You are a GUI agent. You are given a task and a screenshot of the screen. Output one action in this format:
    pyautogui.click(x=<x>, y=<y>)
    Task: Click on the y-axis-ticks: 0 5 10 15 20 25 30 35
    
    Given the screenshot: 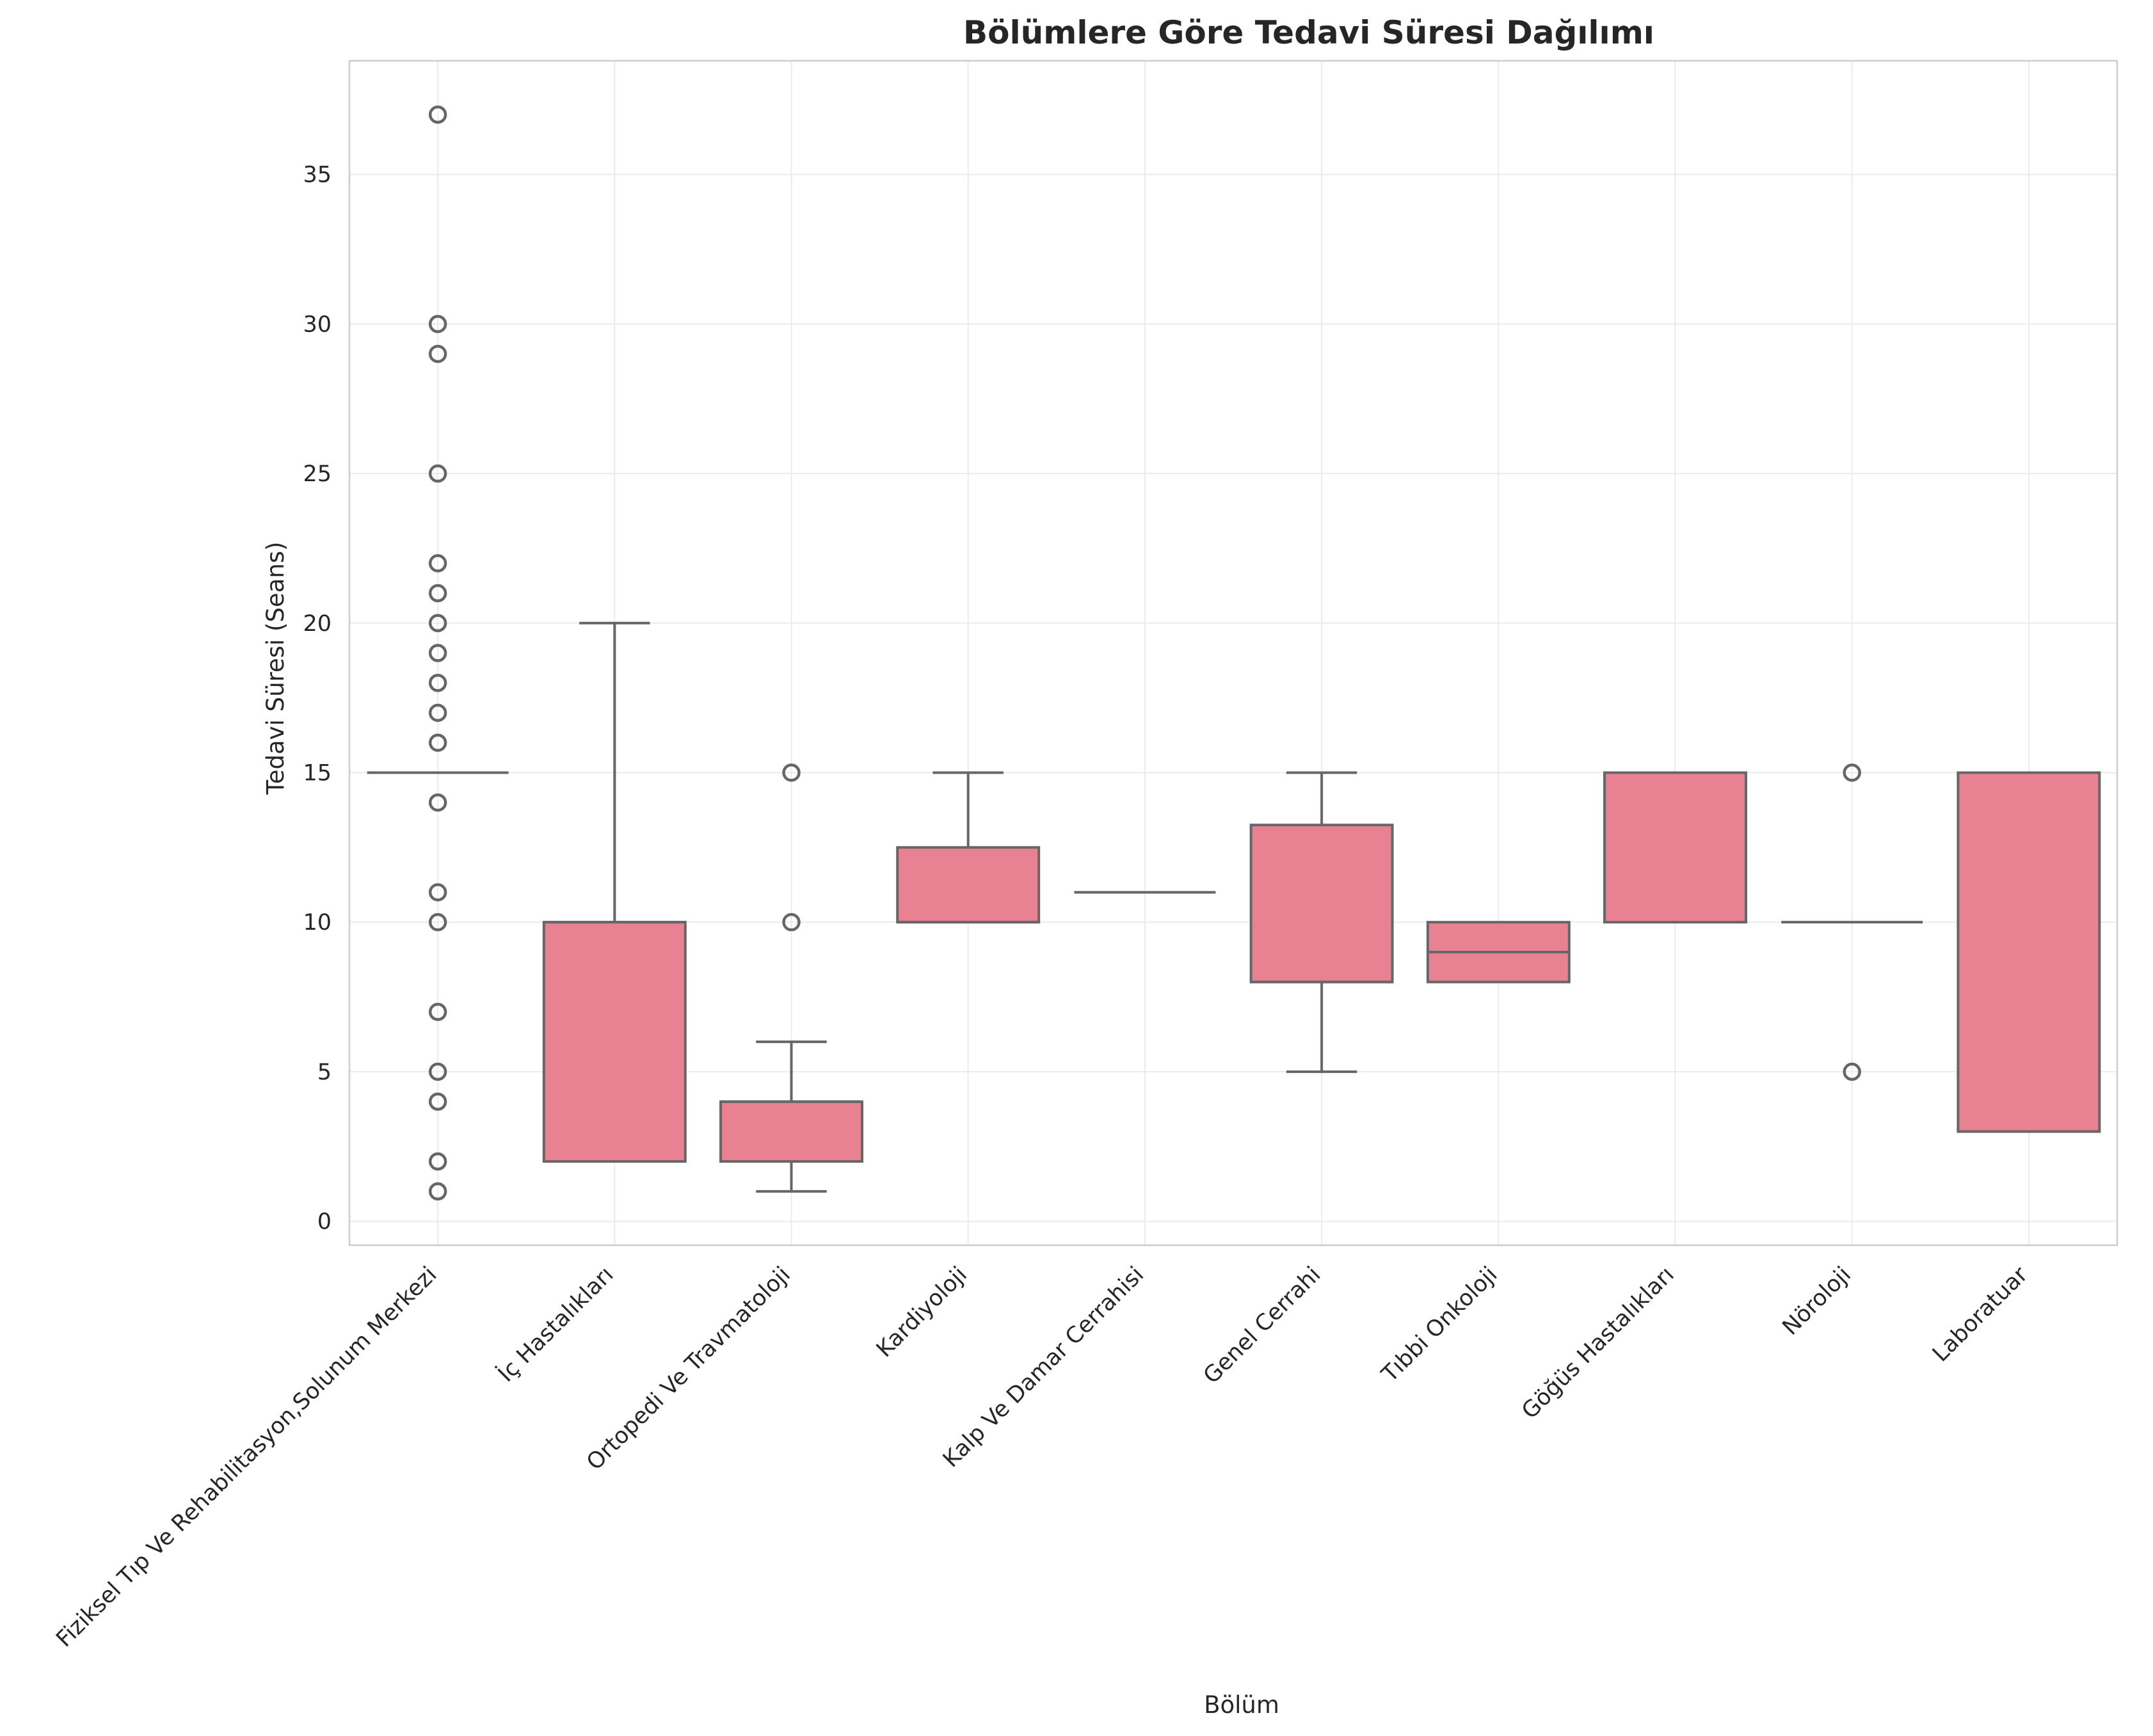 What is the action you would take?
    pyautogui.click(x=317, y=699)
    